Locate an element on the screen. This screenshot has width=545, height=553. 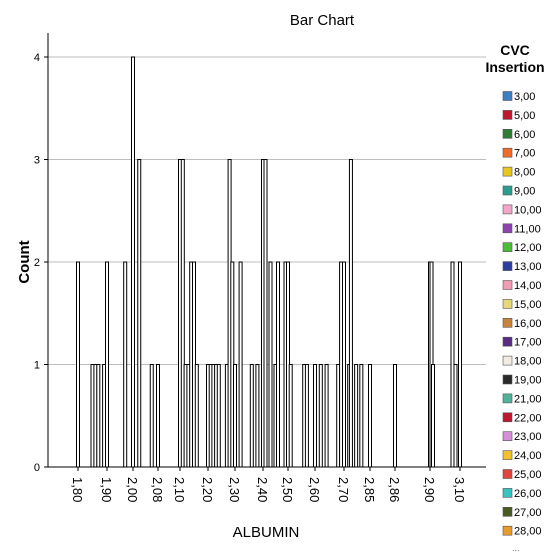
x-tick-label: 1,90 is located at coordinates (106, 489).